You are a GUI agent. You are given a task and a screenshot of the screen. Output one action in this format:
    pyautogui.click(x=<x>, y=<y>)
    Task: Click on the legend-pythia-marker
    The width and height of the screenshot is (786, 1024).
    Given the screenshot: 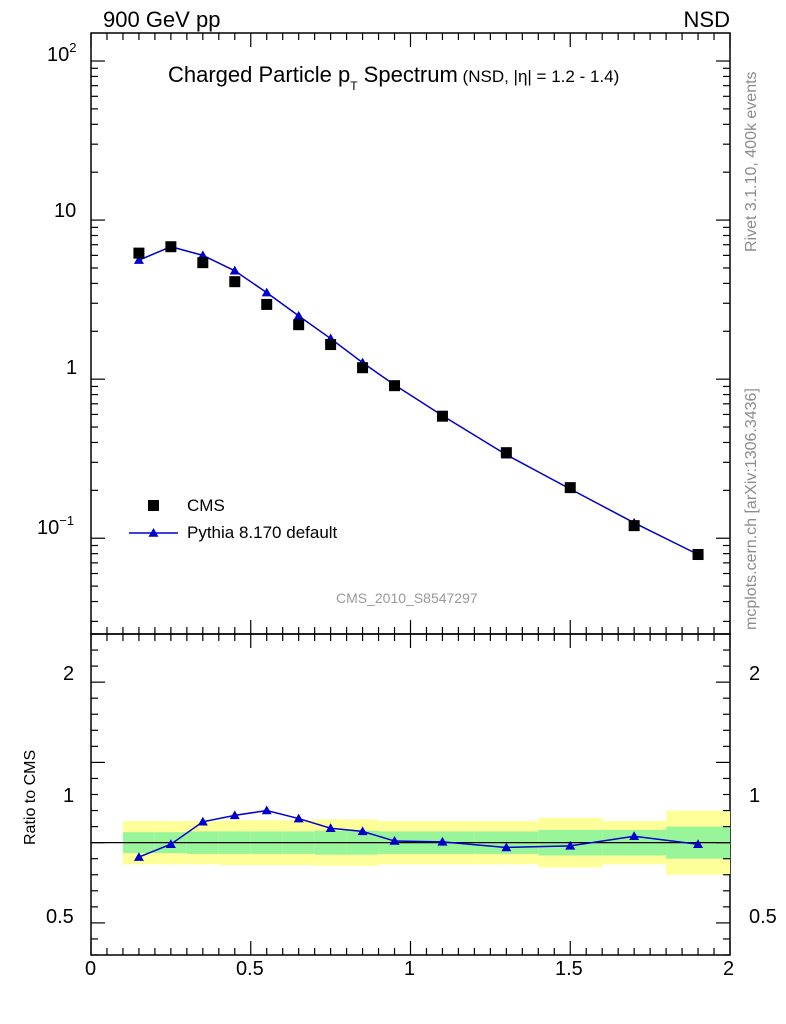 What is the action you would take?
    pyautogui.click(x=153, y=532)
    